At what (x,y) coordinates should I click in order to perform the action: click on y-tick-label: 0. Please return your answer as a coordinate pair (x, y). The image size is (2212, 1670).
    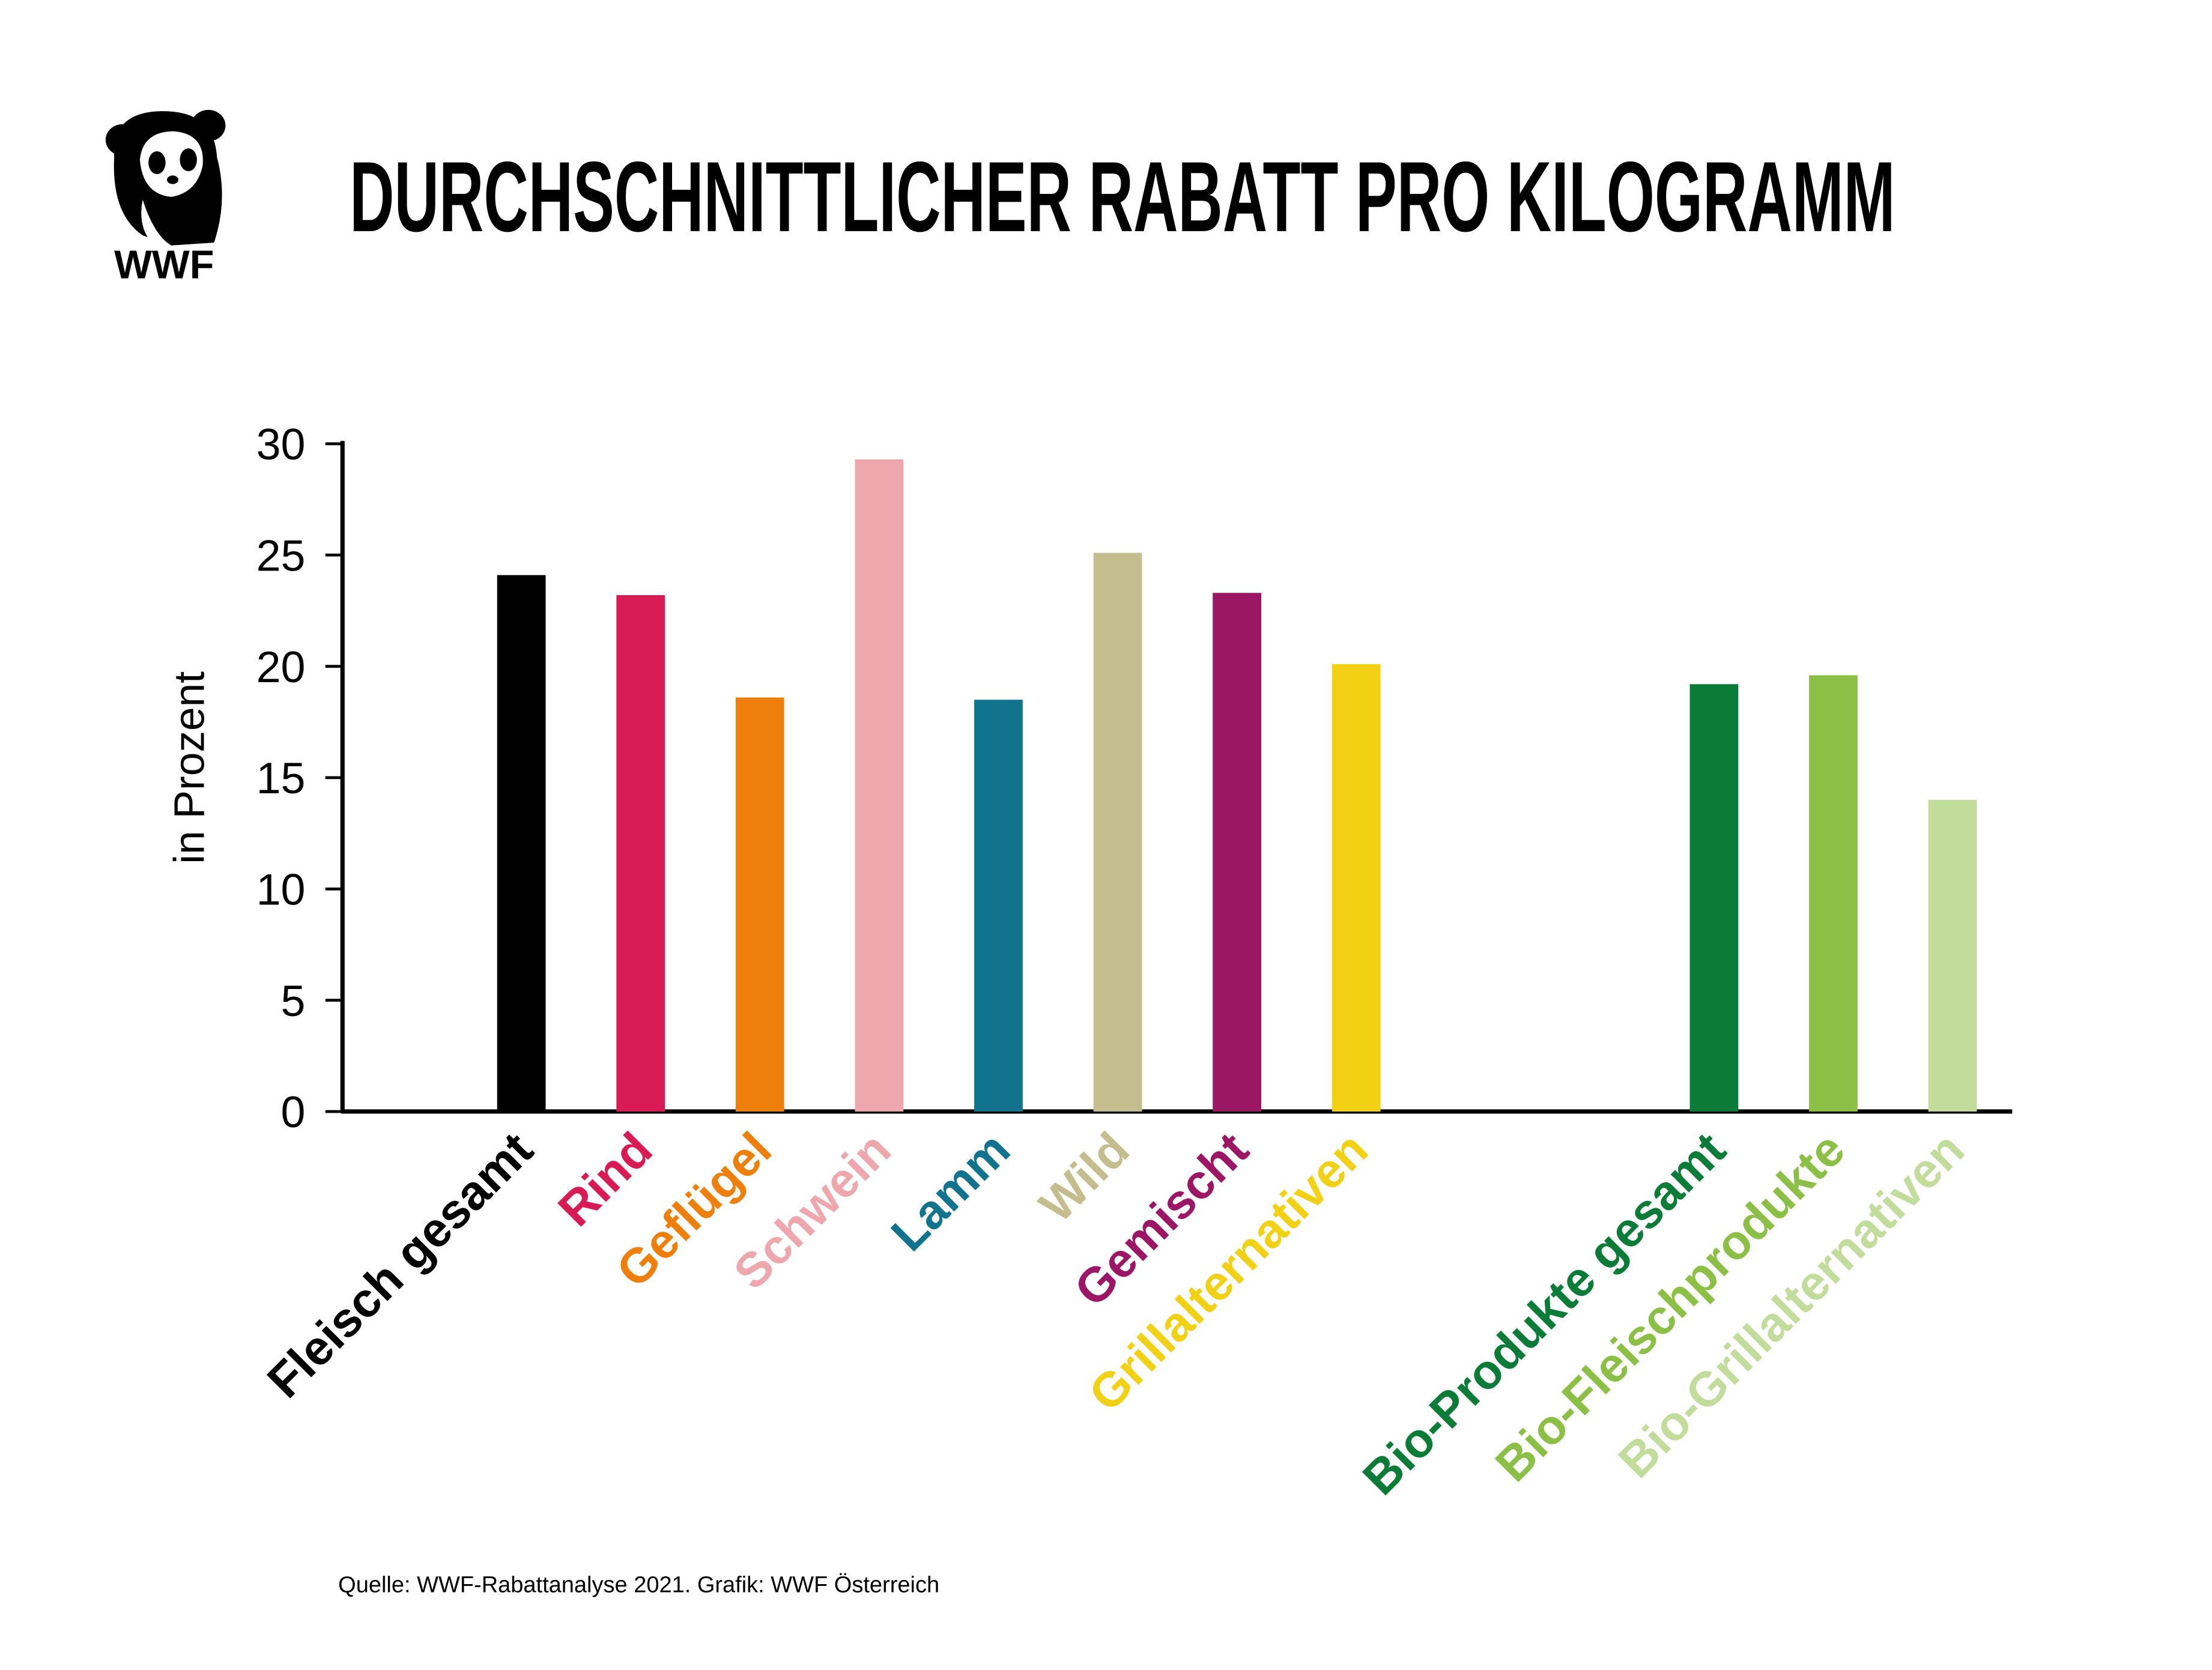
    Looking at the image, I should click on (294, 1112).